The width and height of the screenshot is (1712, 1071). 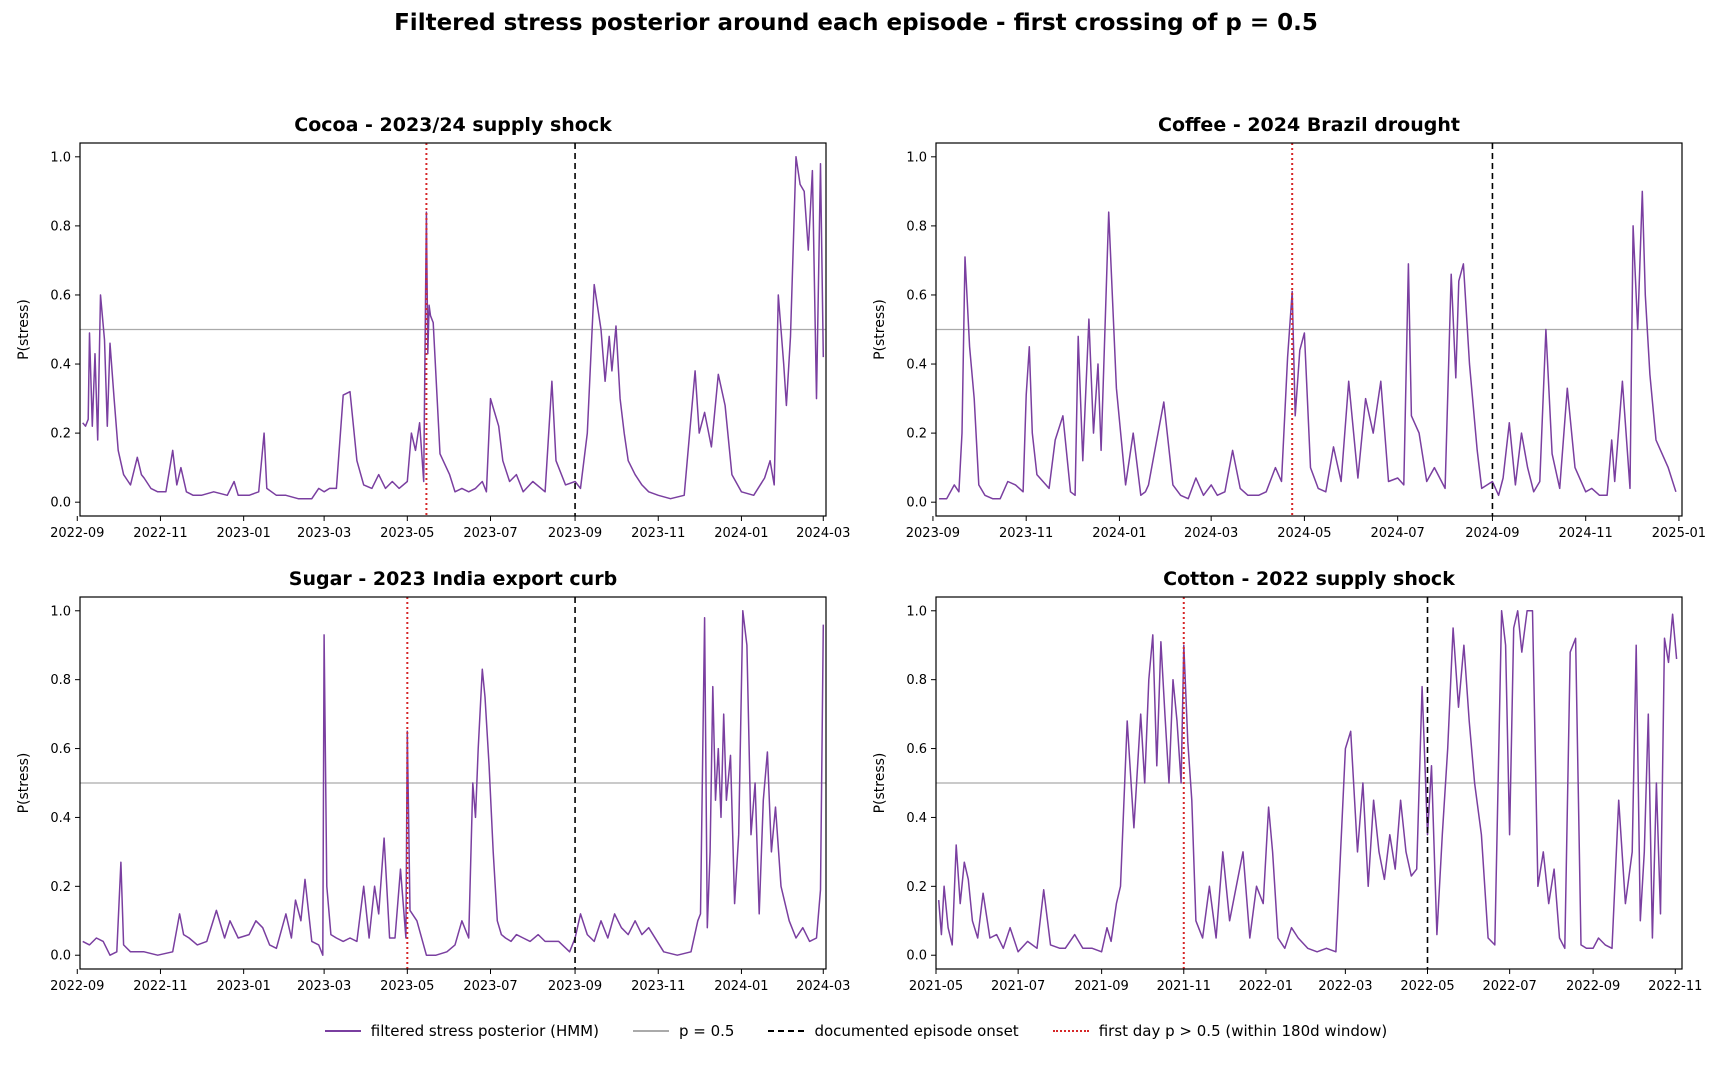 What do you see at coordinates (1243, 1031) in the screenshot?
I see `legend-label-first-cross: first day p > 0.5 (within 180d window)` at bounding box center [1243, 1031].